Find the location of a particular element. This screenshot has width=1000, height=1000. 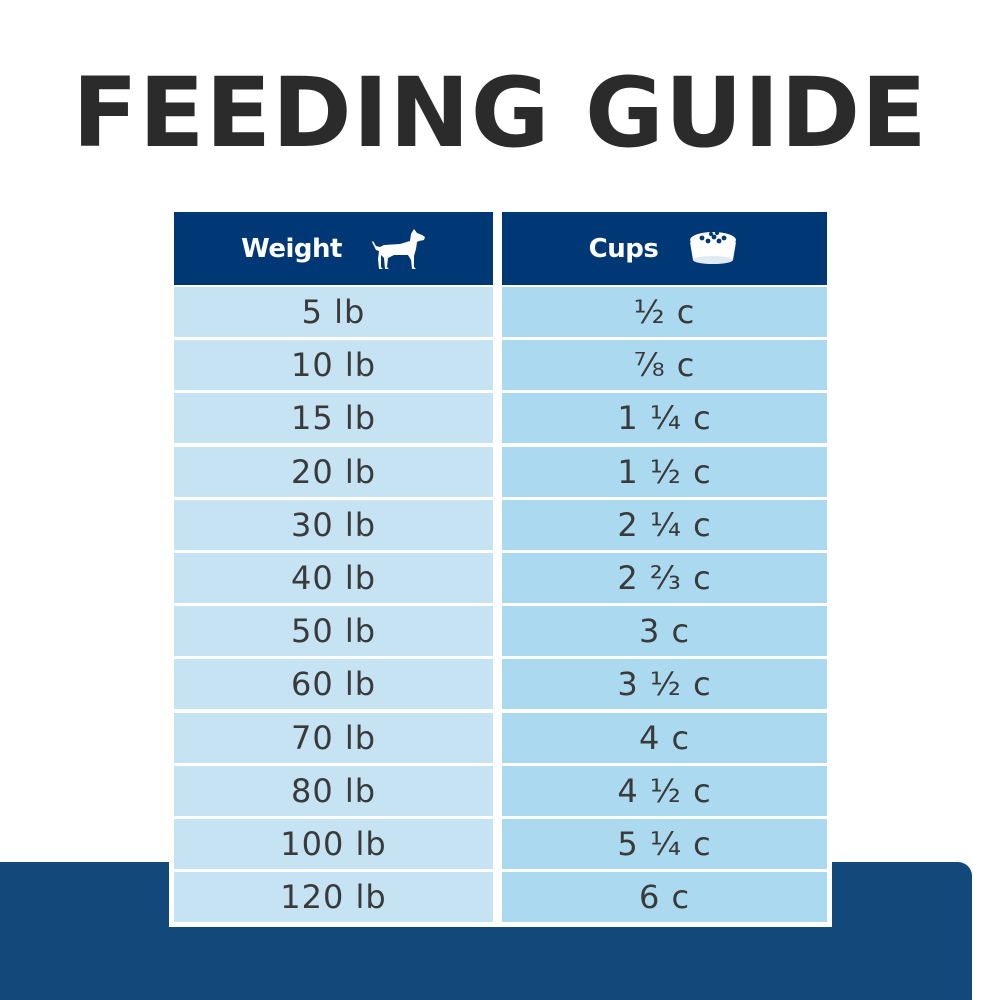

table-row: 5 lb ½ c is located at coordinates (500, 312).